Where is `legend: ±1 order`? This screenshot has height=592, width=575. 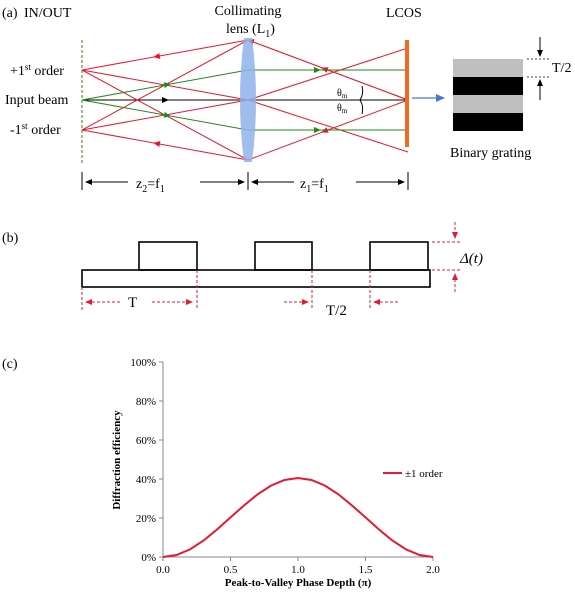 legend: ±1 order is located at coordinates (413, 474).